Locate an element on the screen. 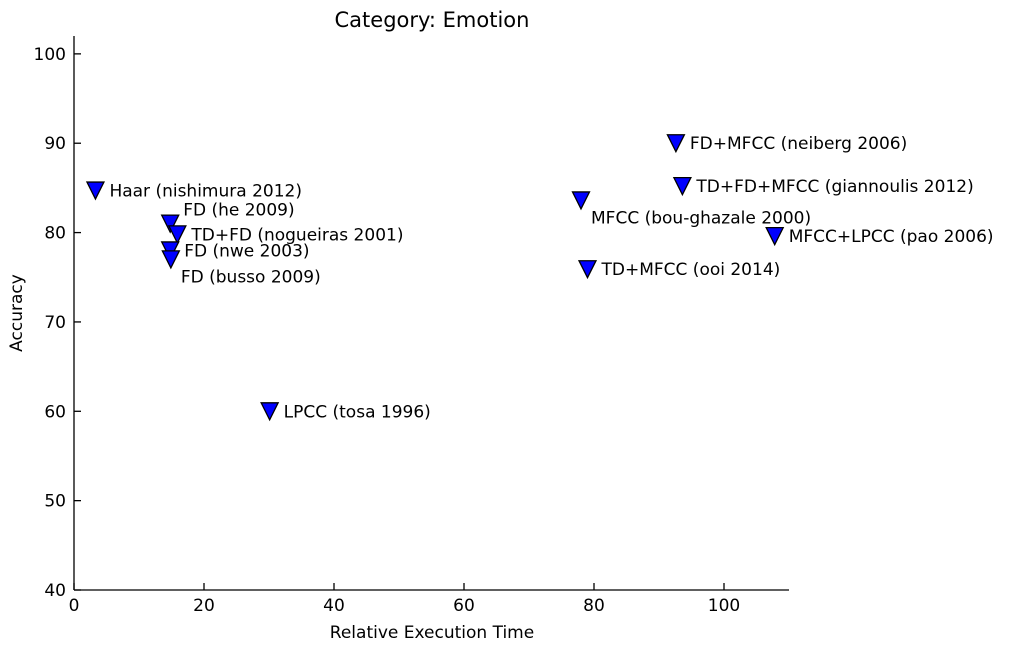  x-tick-label: 100 is located at coordinates (724, 606).